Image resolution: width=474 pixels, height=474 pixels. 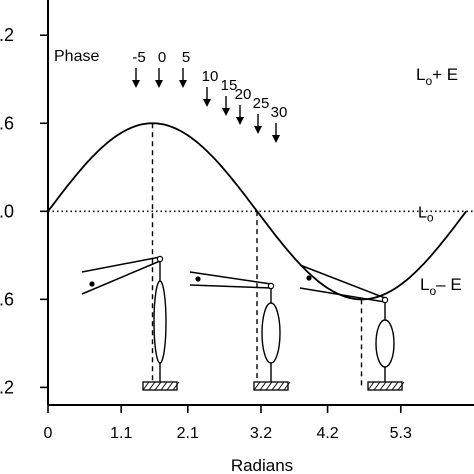 I want to click on phase-label: 30, so click(x=279, y=112).